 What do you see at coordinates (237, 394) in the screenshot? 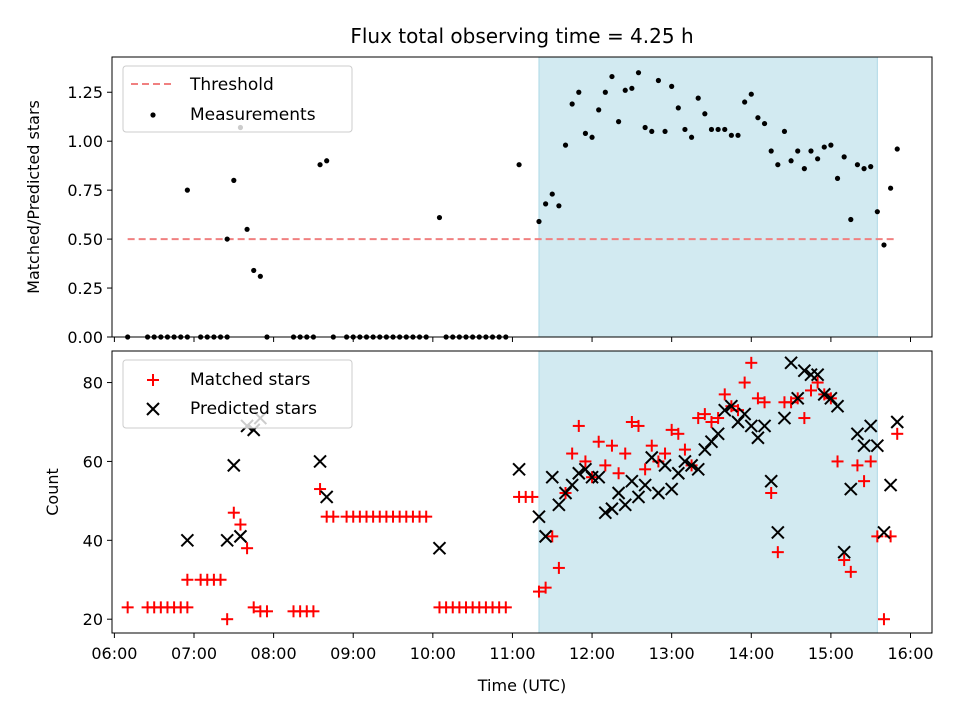
I see `bottom-legend-box` at bounding box center [237, 394].